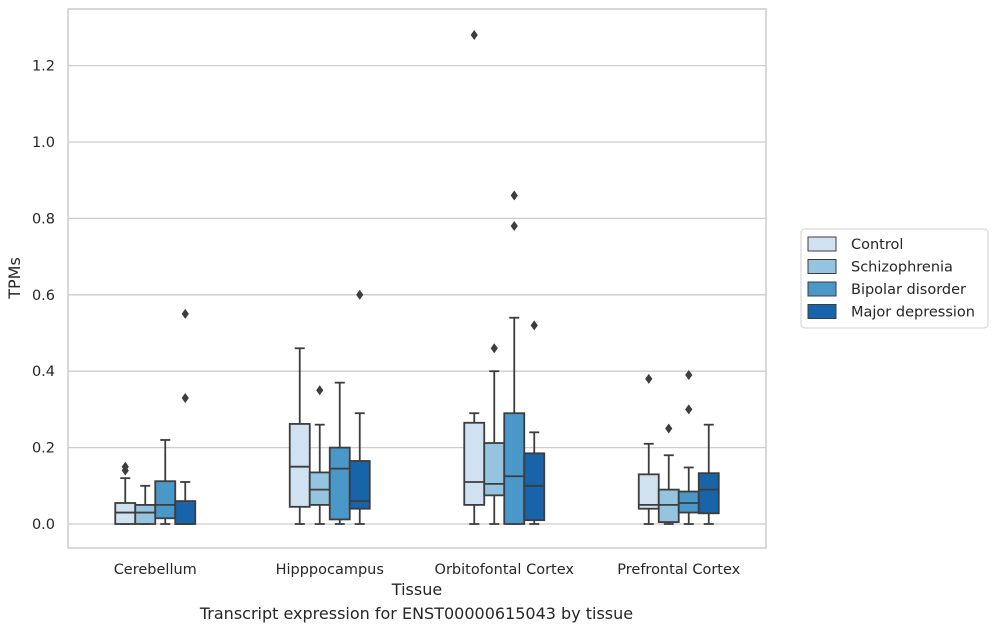 The image size is (997, 634). What do you see at coordinates (43, 525) in the screenshot?
I see `y-tick-label: 0.0` at bounding box center [43, 525].